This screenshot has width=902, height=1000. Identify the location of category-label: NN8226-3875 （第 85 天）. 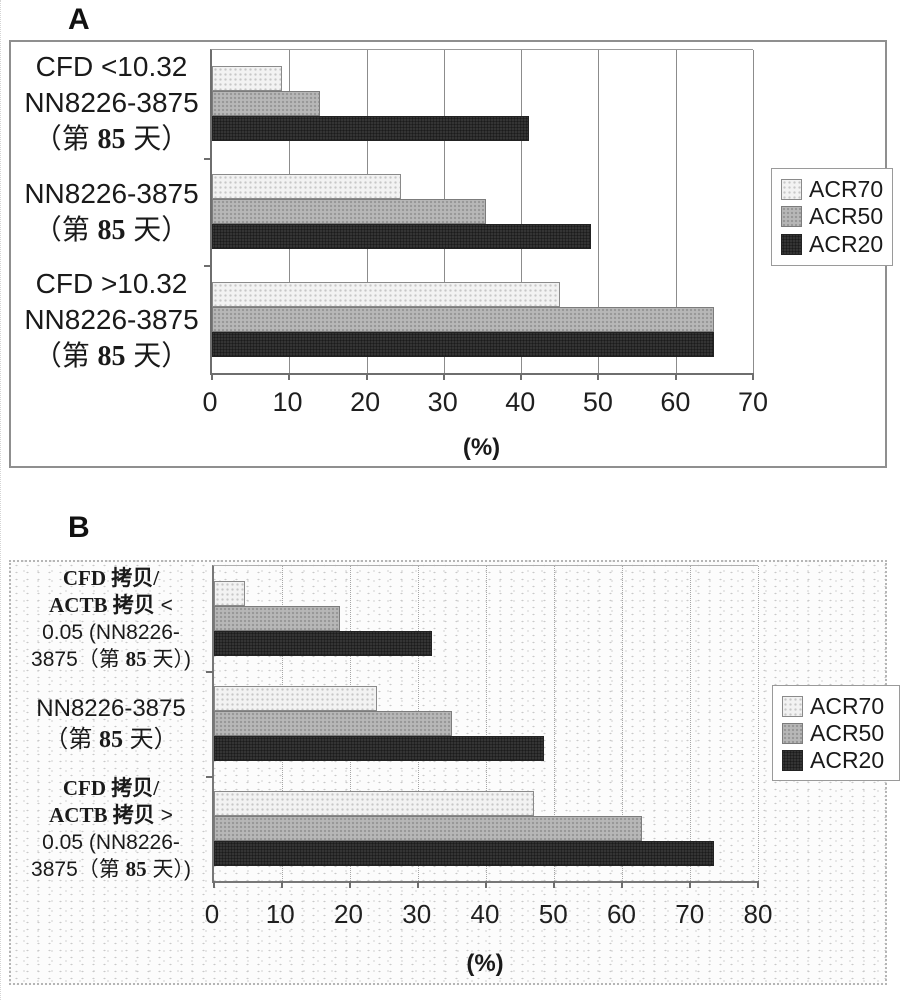
(111, 724).